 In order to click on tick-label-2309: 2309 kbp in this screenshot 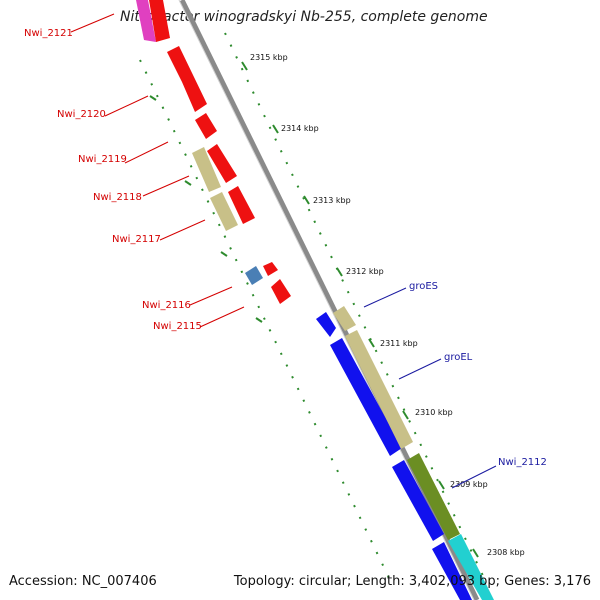, I will do `click(469, 484)`.